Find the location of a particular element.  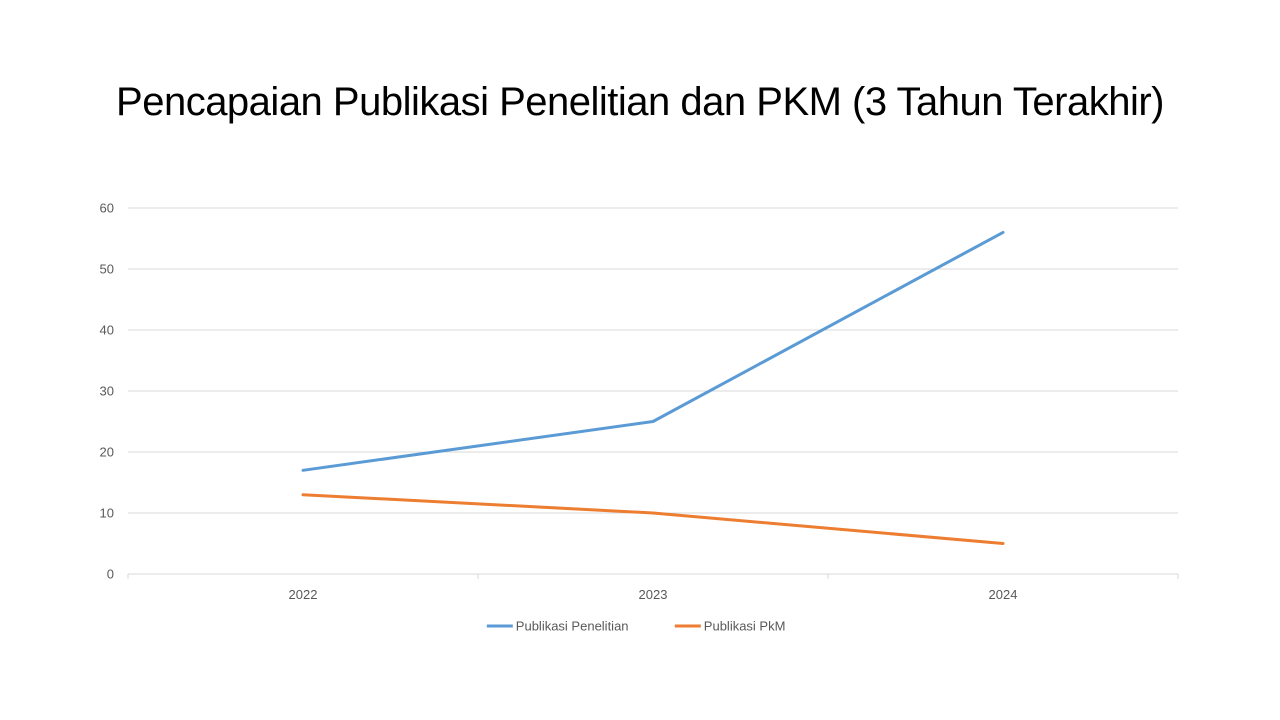

y-tick-label: 50 is located at coordinates (107, 269).